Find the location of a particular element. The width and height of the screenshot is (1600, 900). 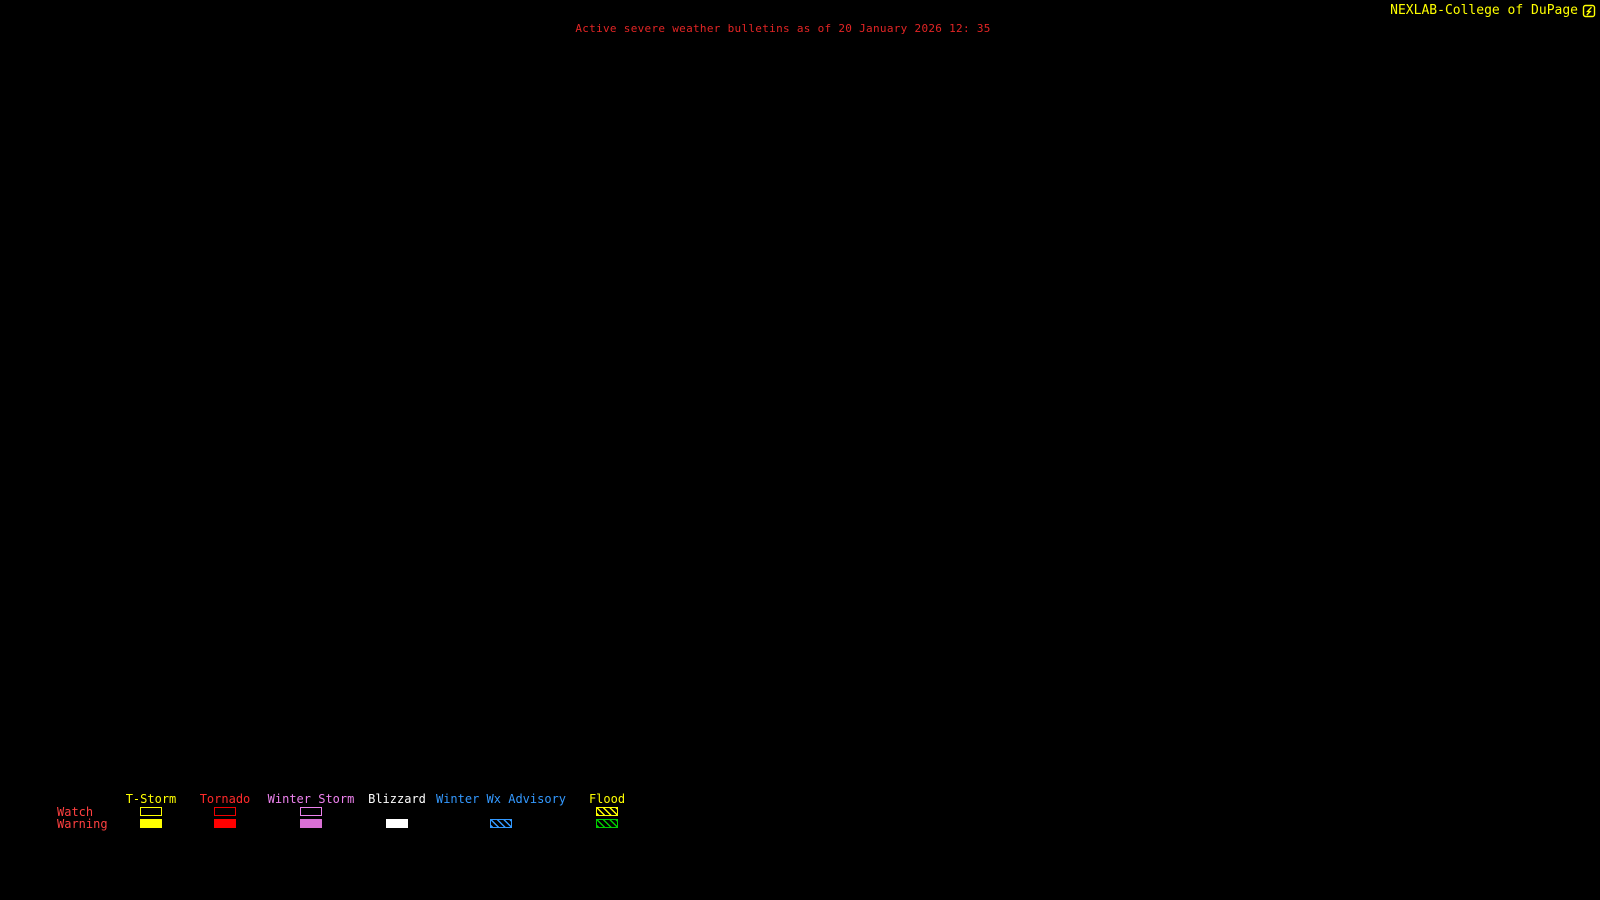

brand-label: NEXLAB-College of DuPage is located at coordinates (1484, 10).